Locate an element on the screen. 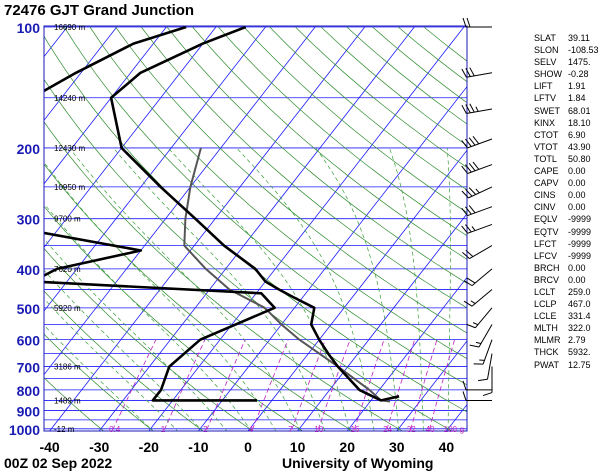 Image resolution: width=600 pixels, height=474 pixels. height-label: 7620 m is located at coordinates (67, 269).